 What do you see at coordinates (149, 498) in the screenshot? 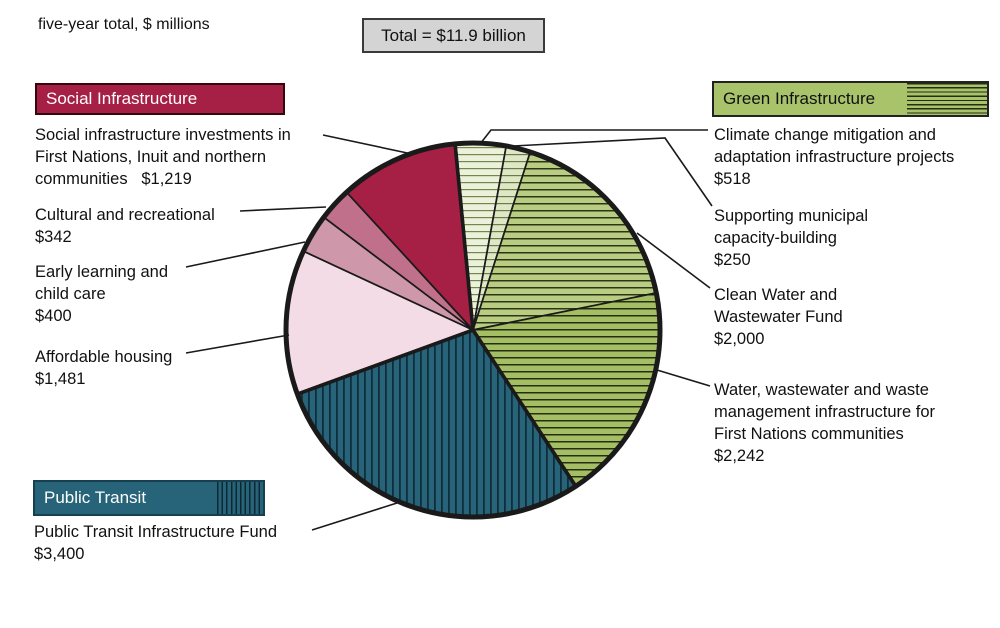
I see `legend-public-transit: Public Transit` at bounding box center [149, 498].